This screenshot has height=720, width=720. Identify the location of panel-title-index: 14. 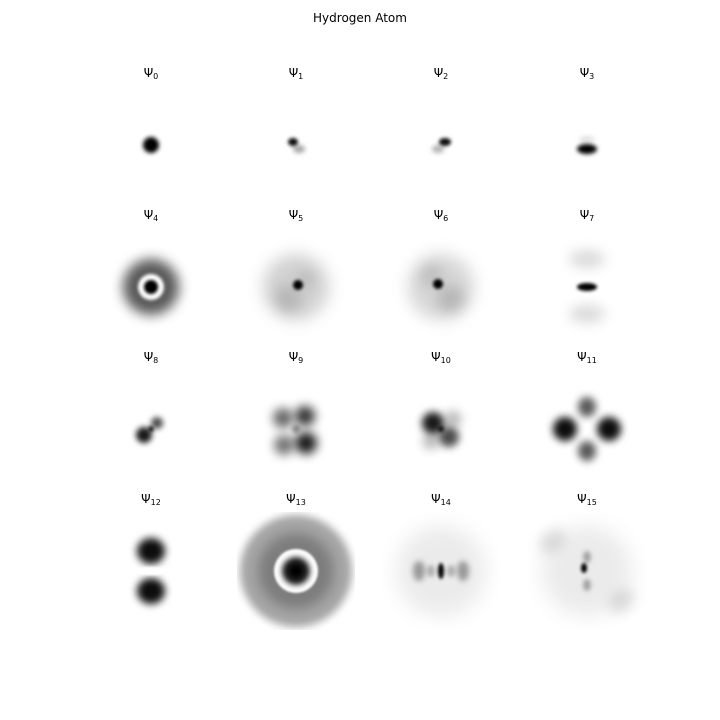
(445, 502).